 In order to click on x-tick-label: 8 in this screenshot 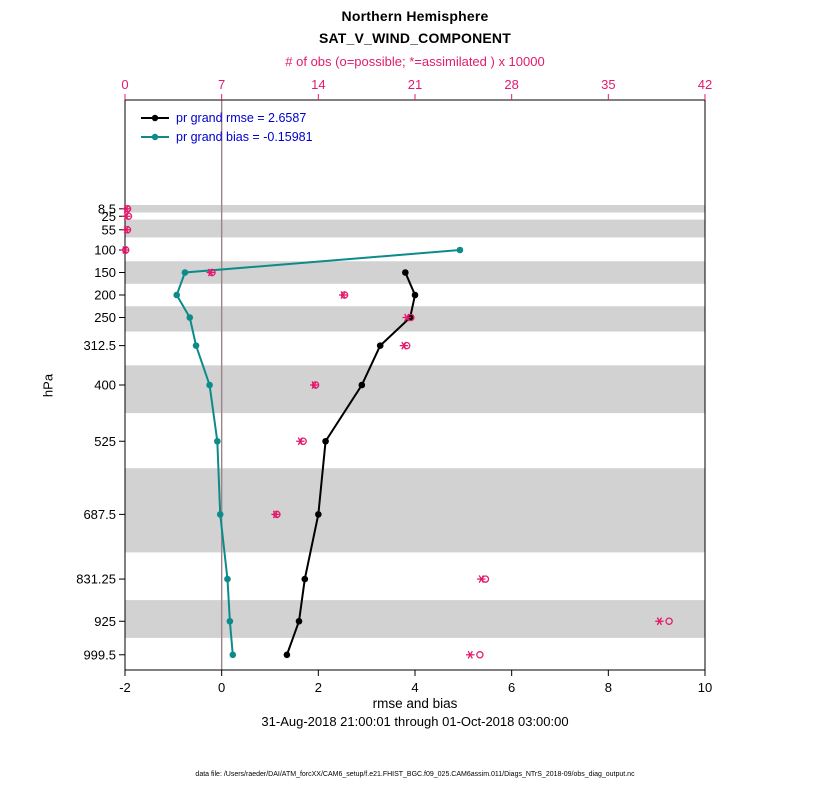, I will do `click(608, 687)`.